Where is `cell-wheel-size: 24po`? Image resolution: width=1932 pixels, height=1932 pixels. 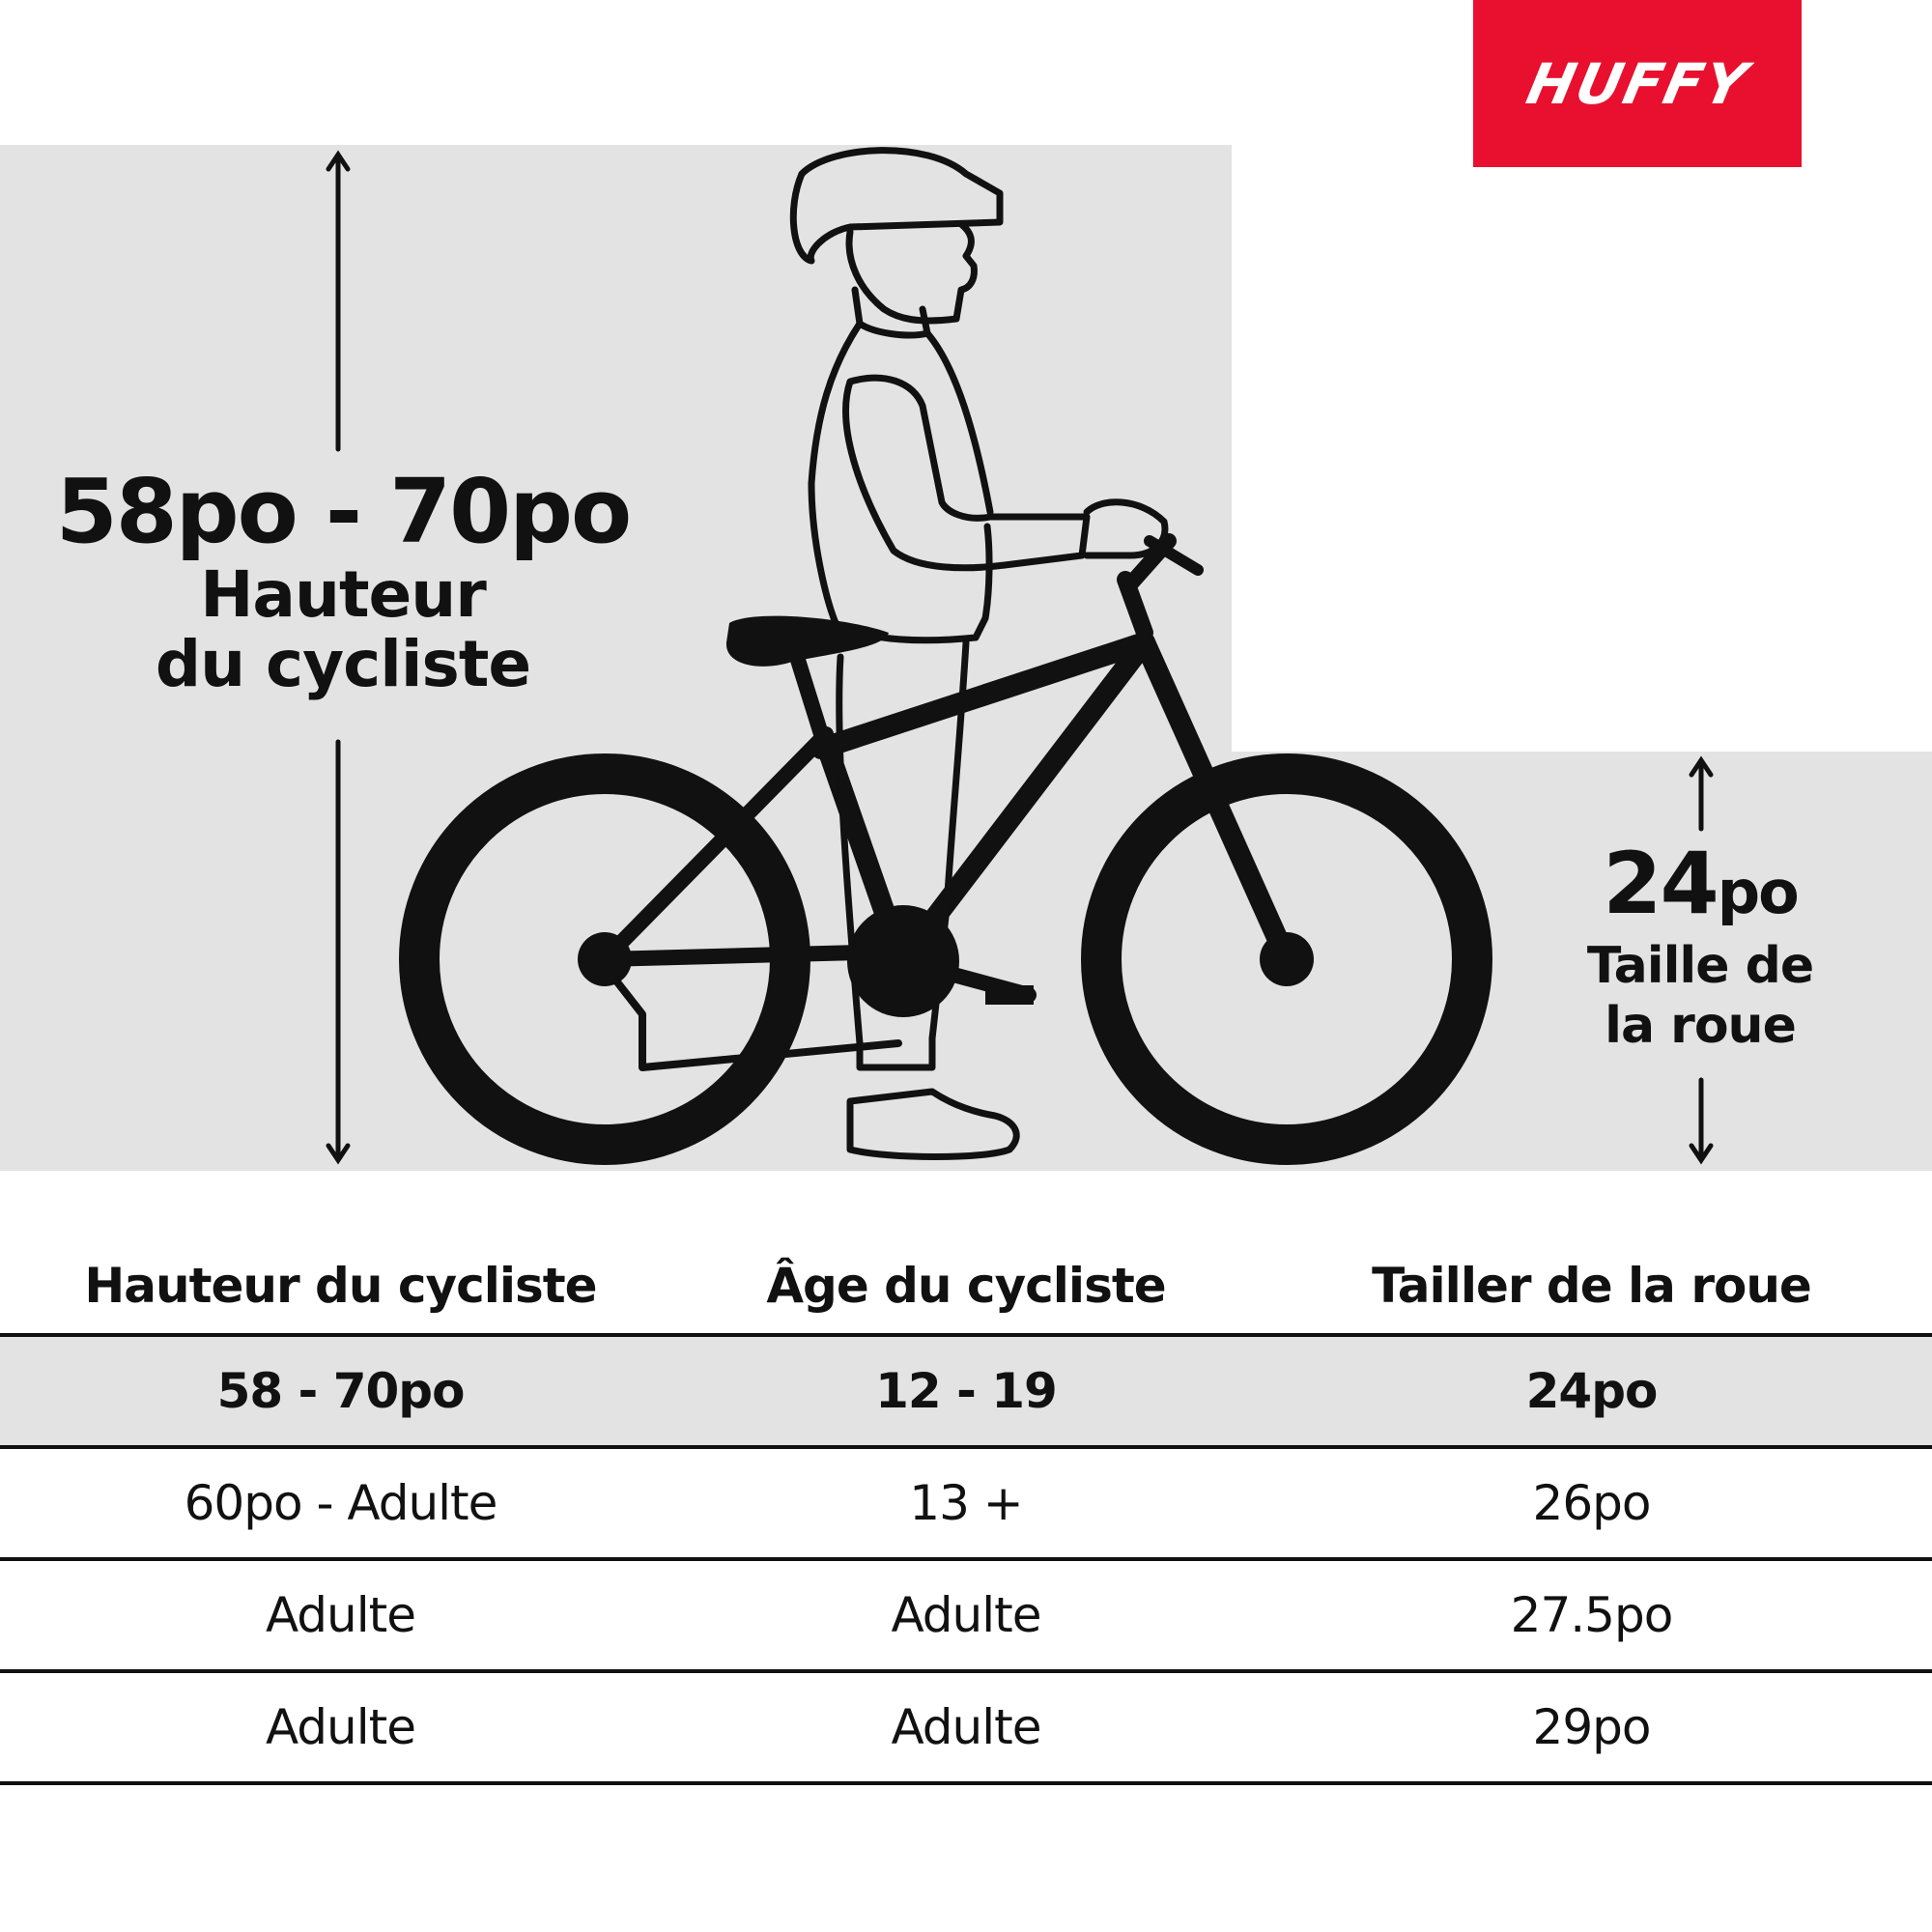
cell-wheel-size: 24po is located at coordinates (1592, 1391).